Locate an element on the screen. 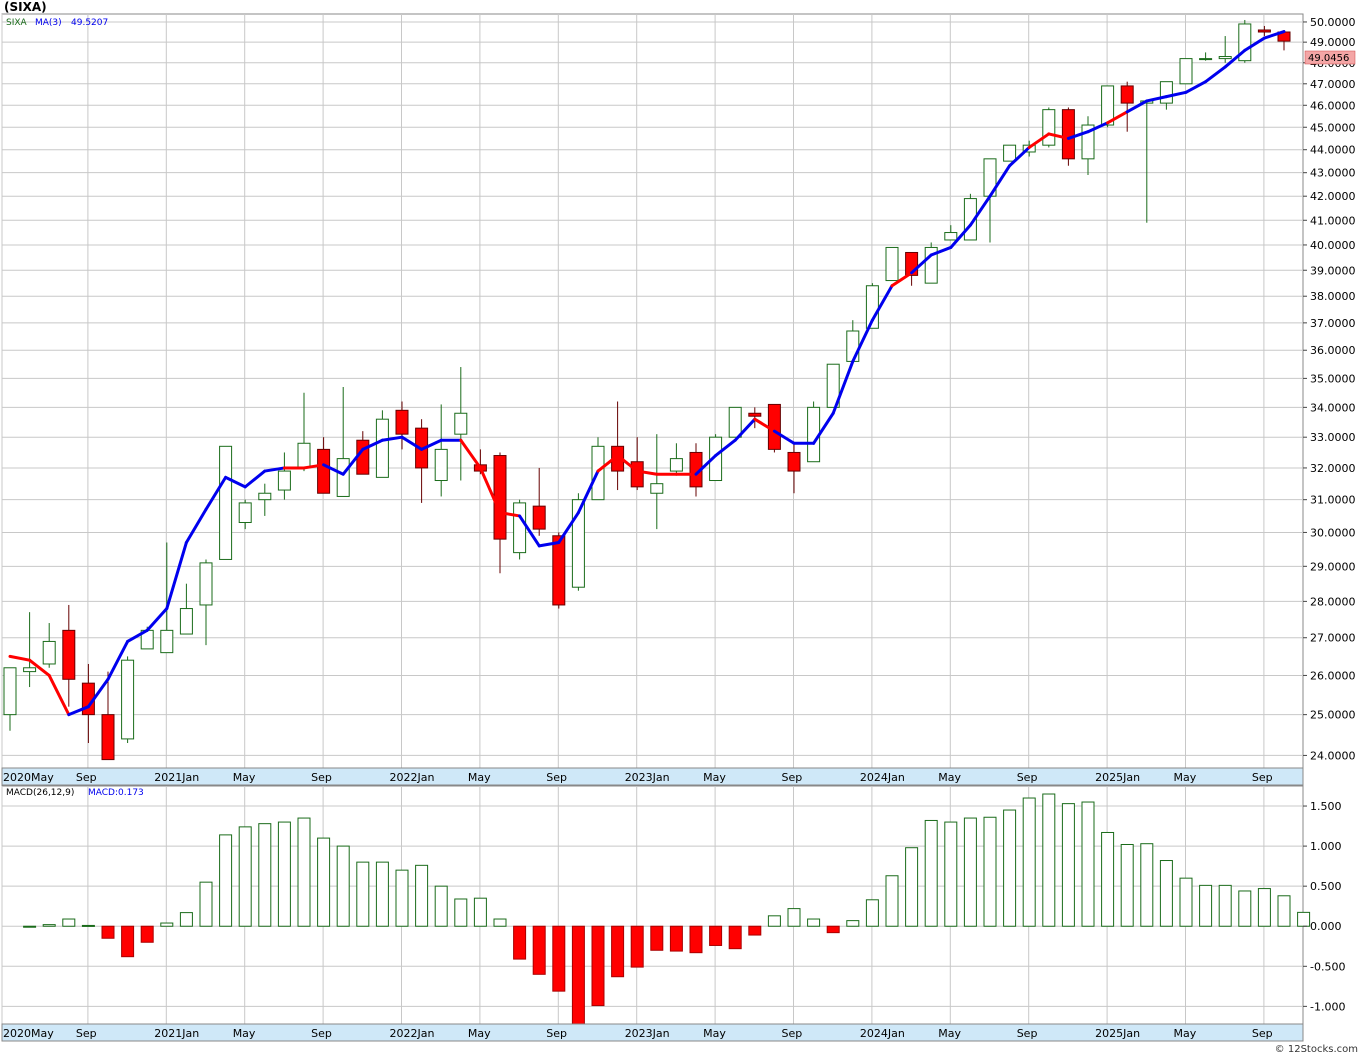  price-x-tick-label: 2024Jan is located at coordinates (882, 777).